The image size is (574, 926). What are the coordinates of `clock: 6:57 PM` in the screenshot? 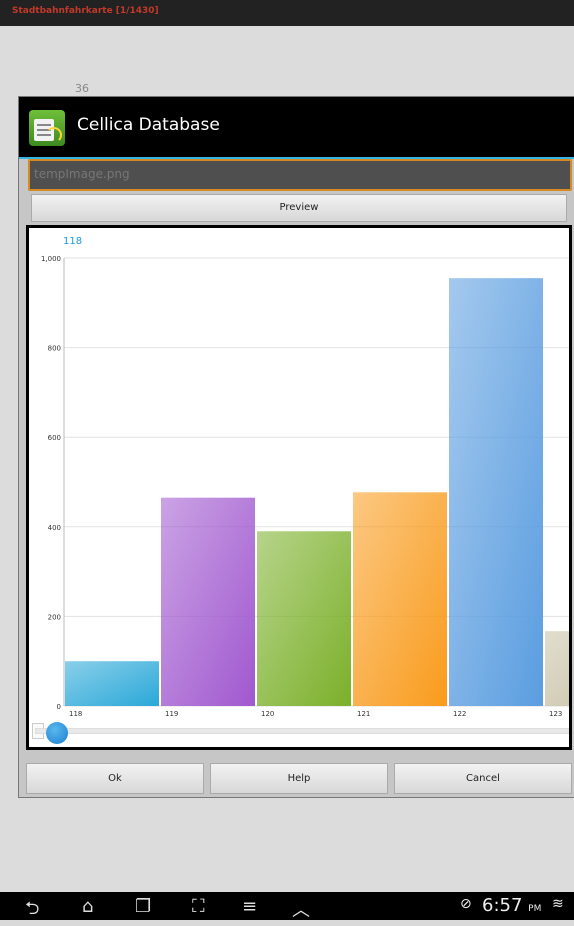 It's located at (511, 905).